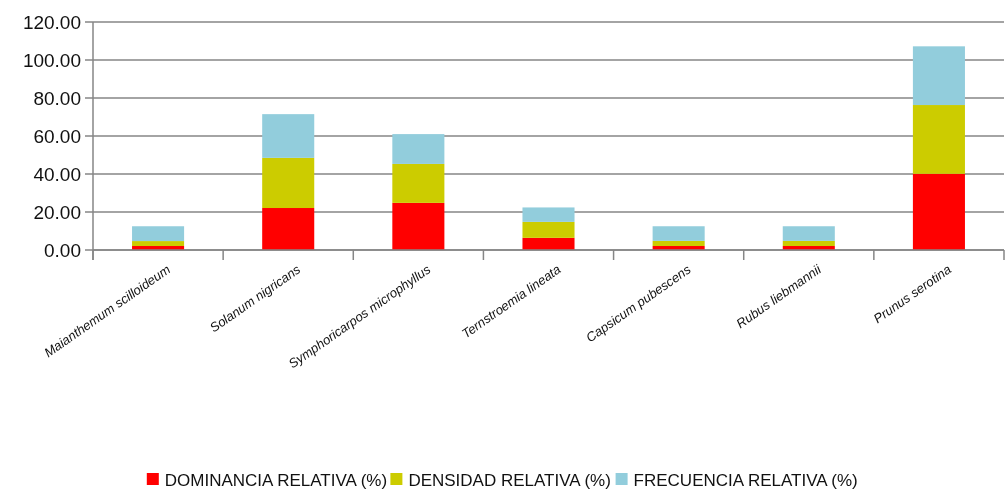  What do you see at coordinates (745, 480) in the screenshot?
I see `legend-label: FRECUENCIA RELATIVA (%)` at bounding box center [745, 480].